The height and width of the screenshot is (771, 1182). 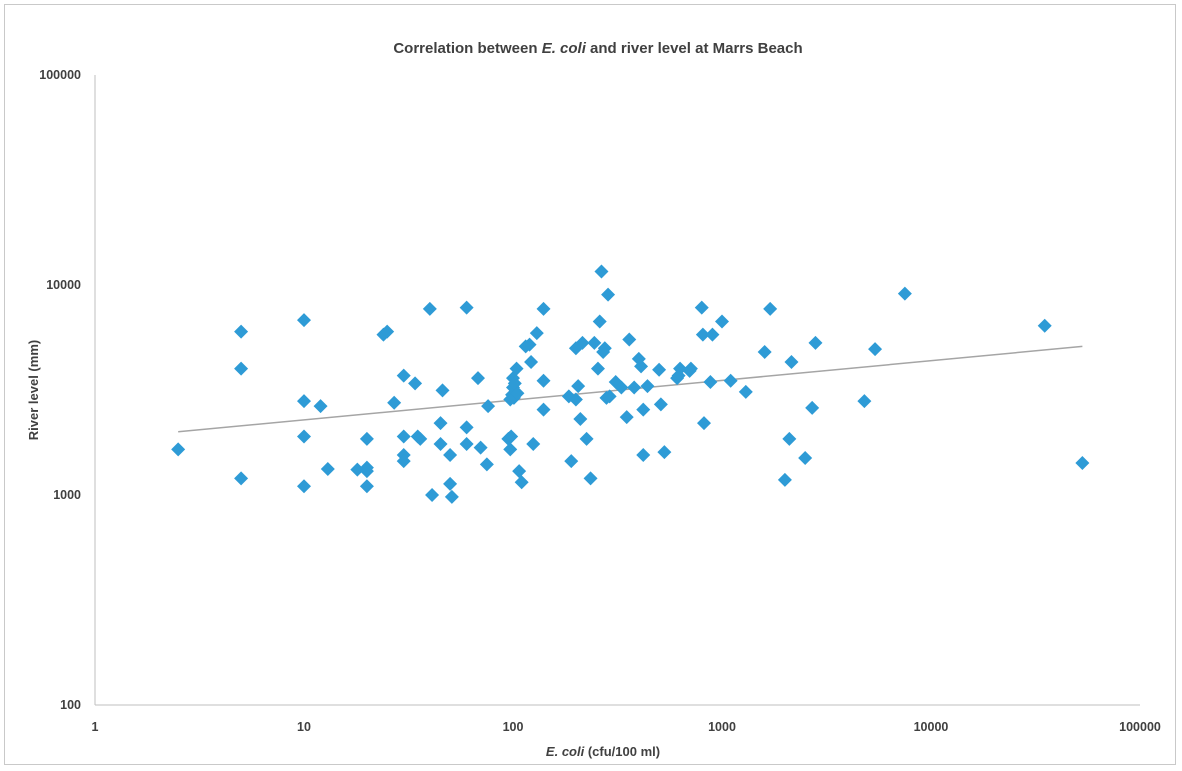 I want to click on x-tick-label: 10, so click(x=304, y=727).